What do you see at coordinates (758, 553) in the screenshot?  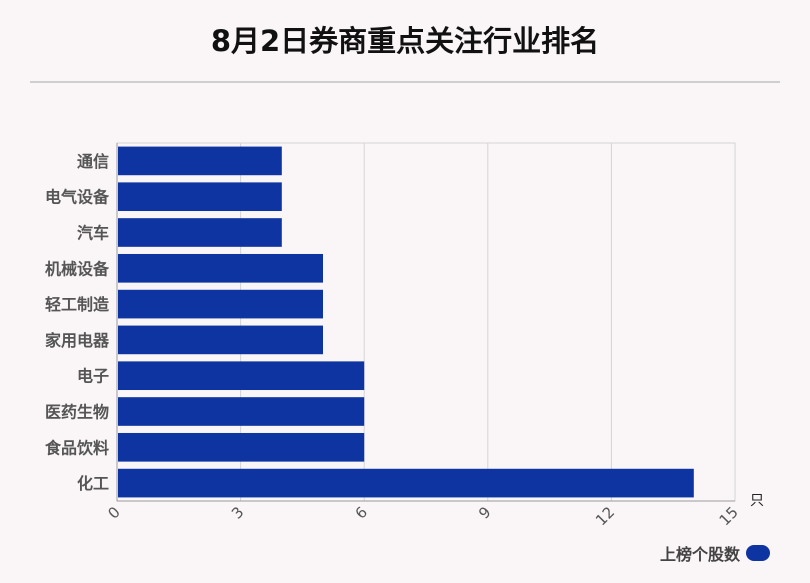 I see `legend-swatch` at bounding box center [758, 553].